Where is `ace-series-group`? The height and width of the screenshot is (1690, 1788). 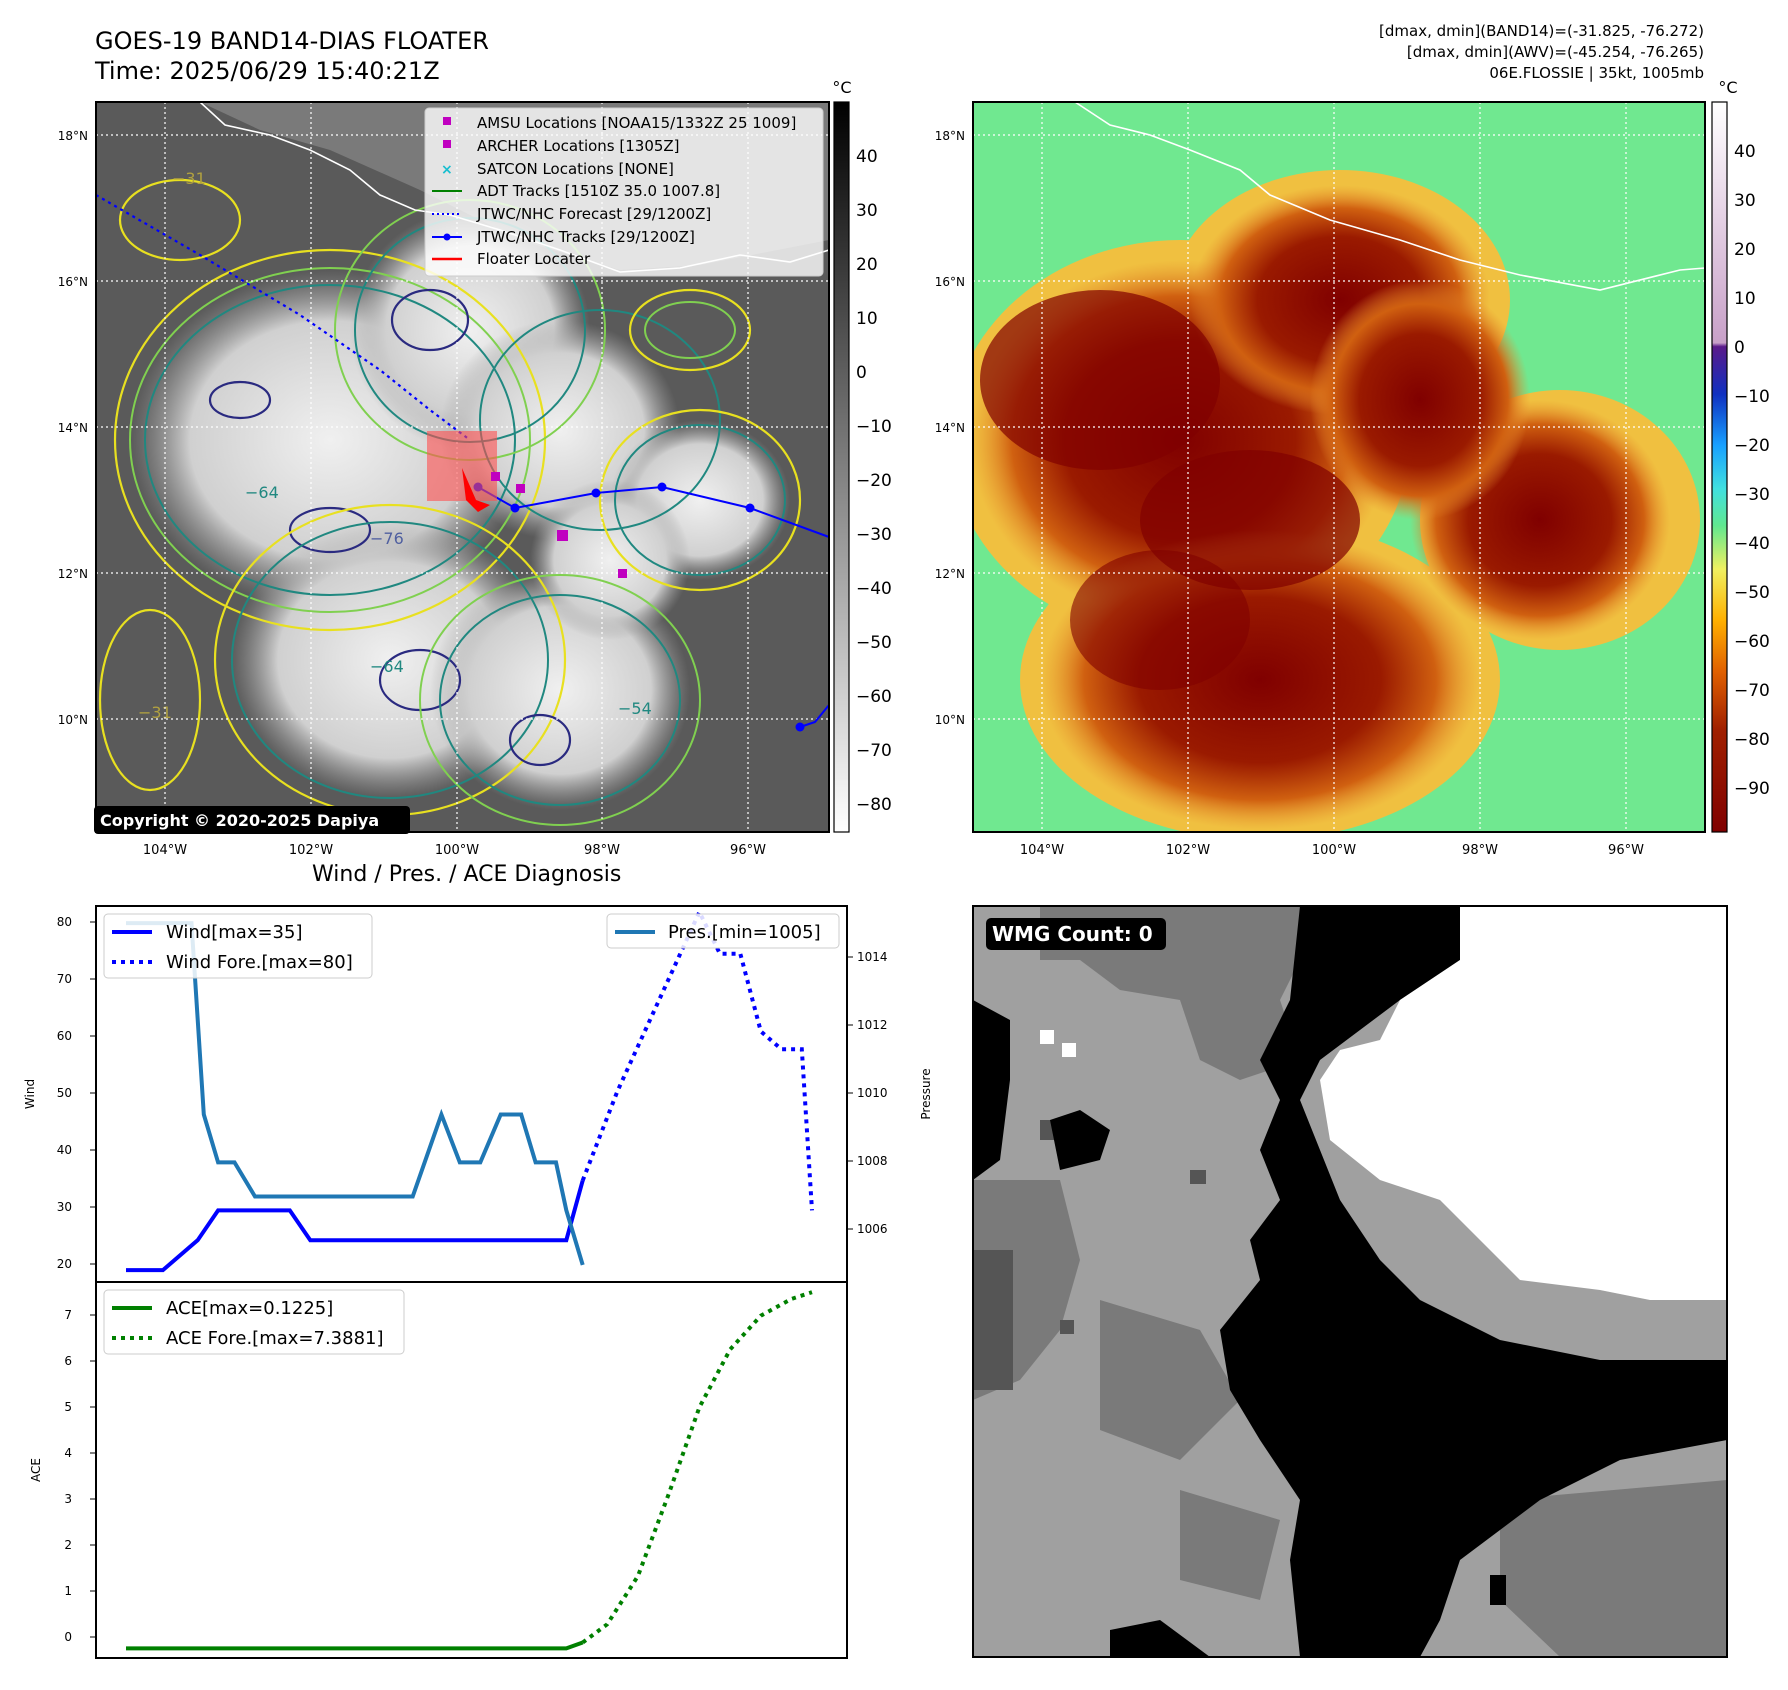 ace-series-group is located at coordinates (469, 1470).